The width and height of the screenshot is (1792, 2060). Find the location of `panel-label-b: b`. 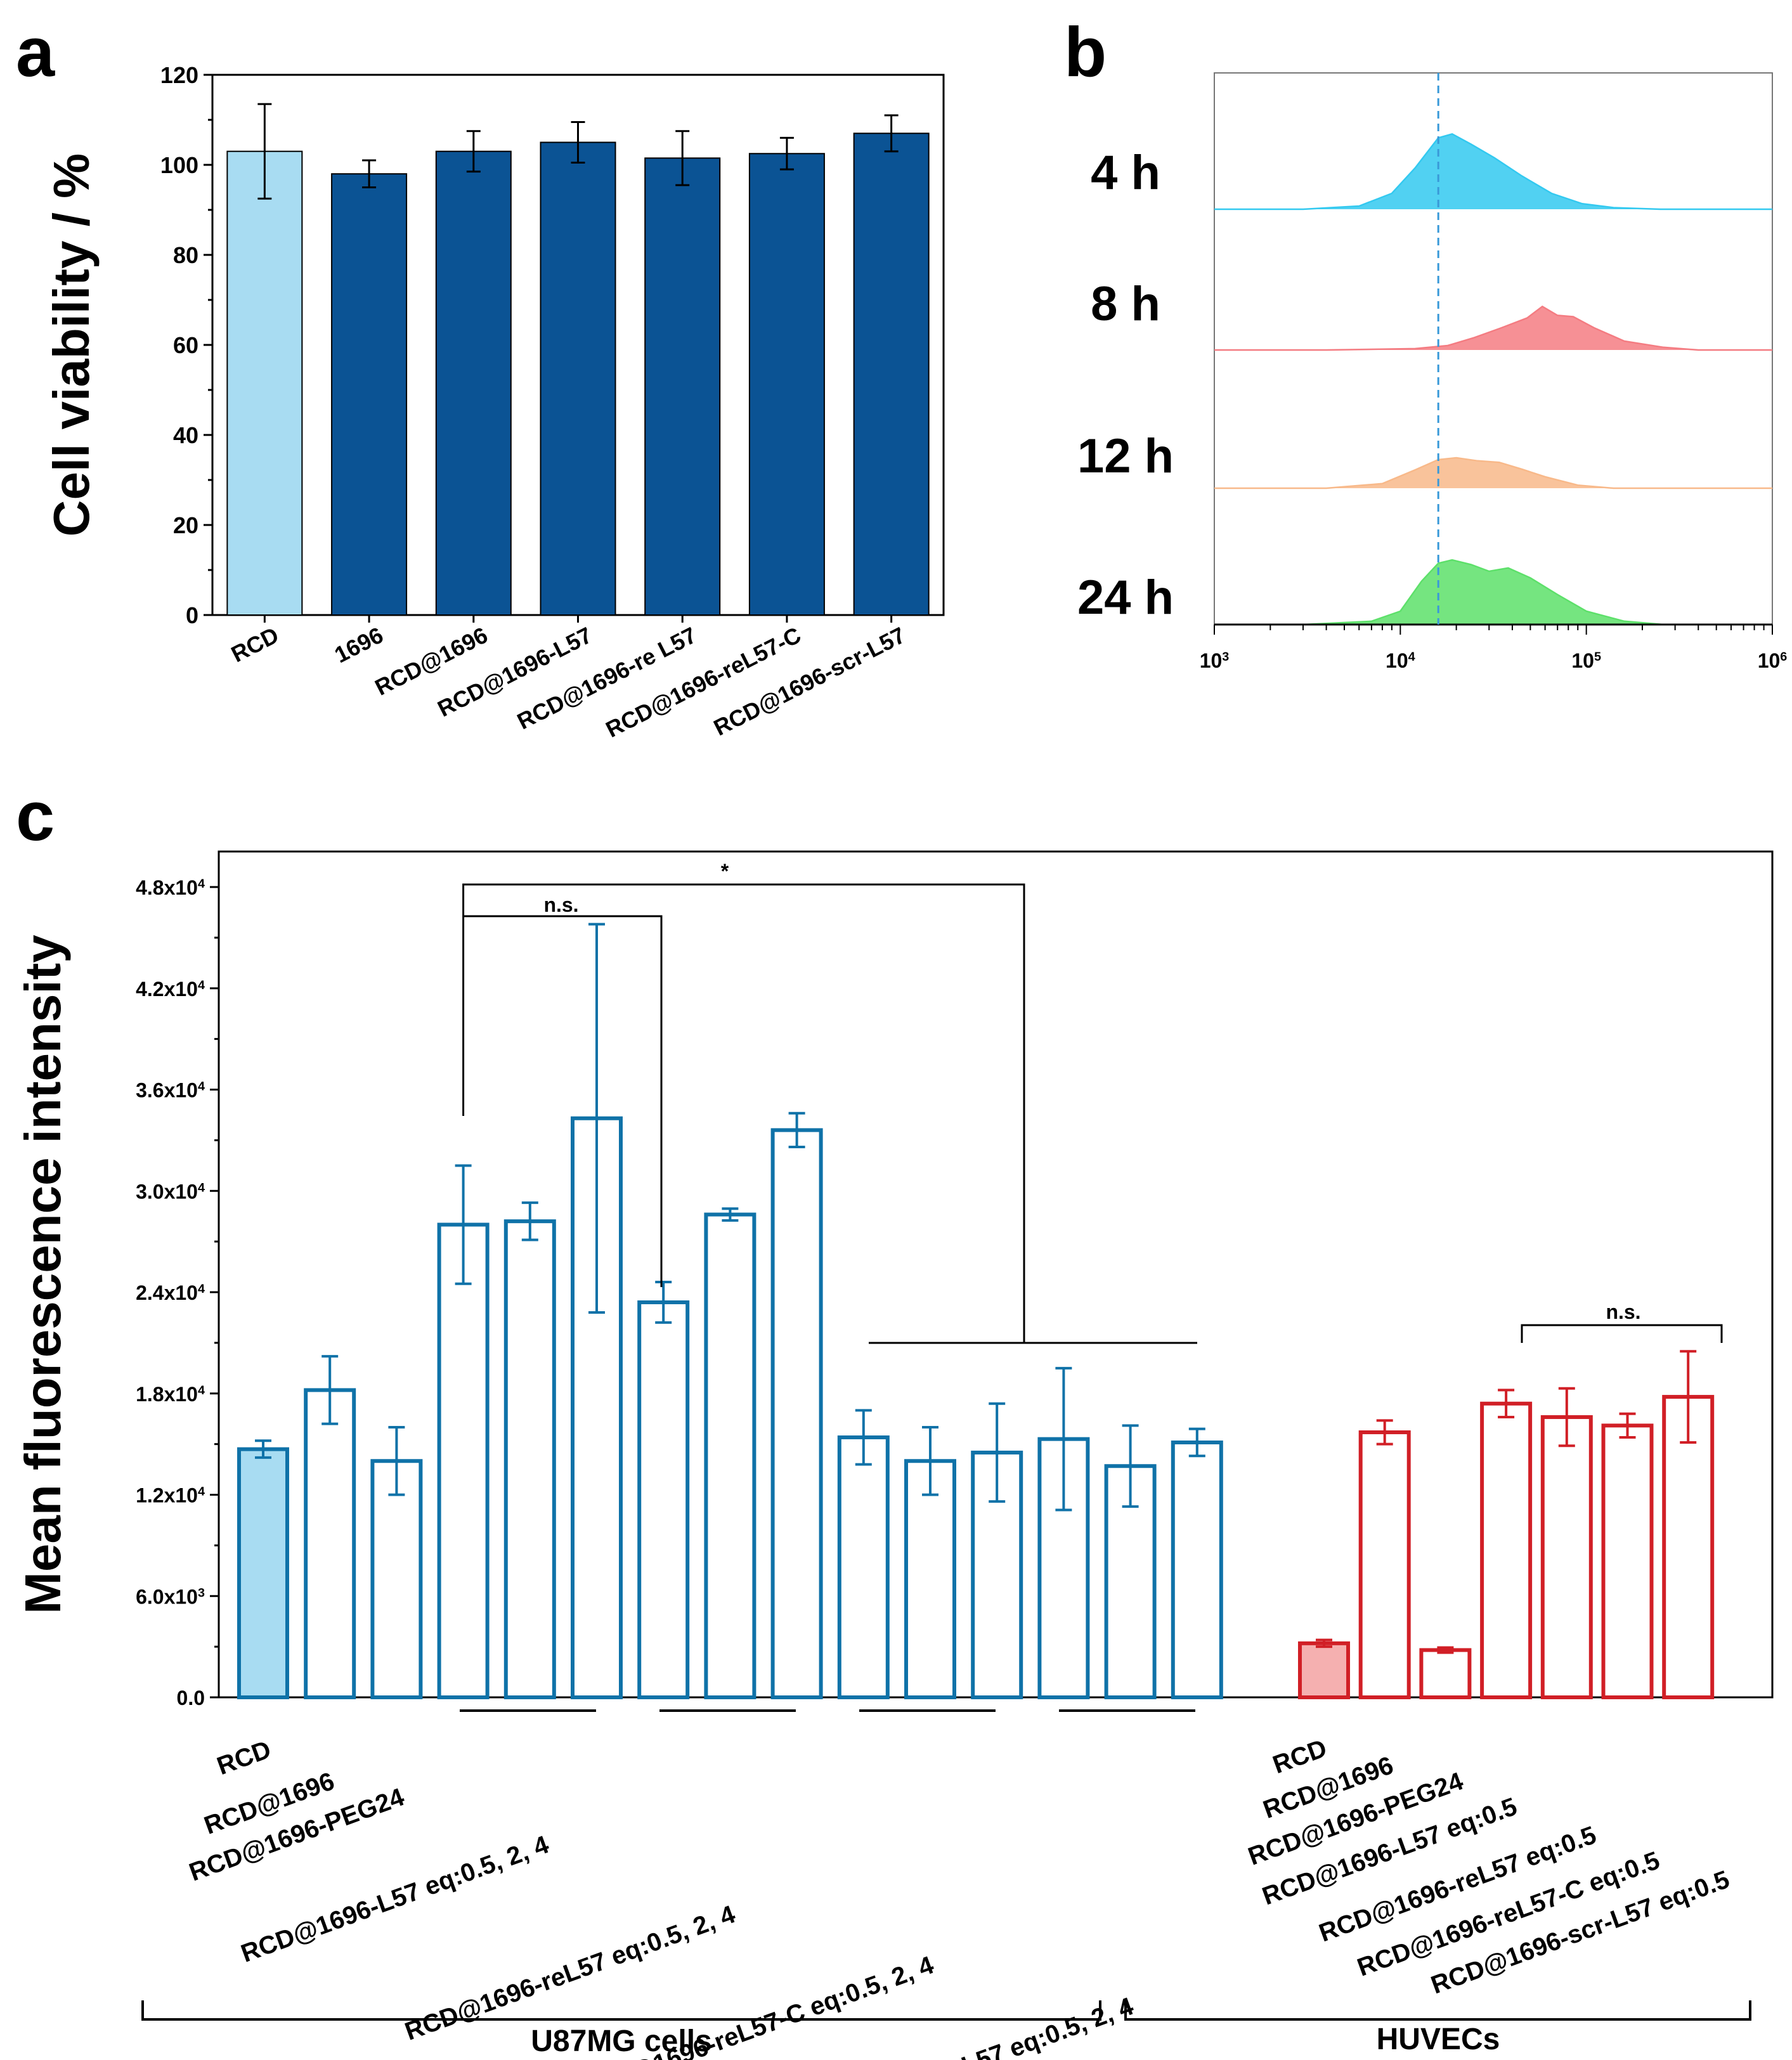

panel-label-b: b is located at coordinates (1085, 52).